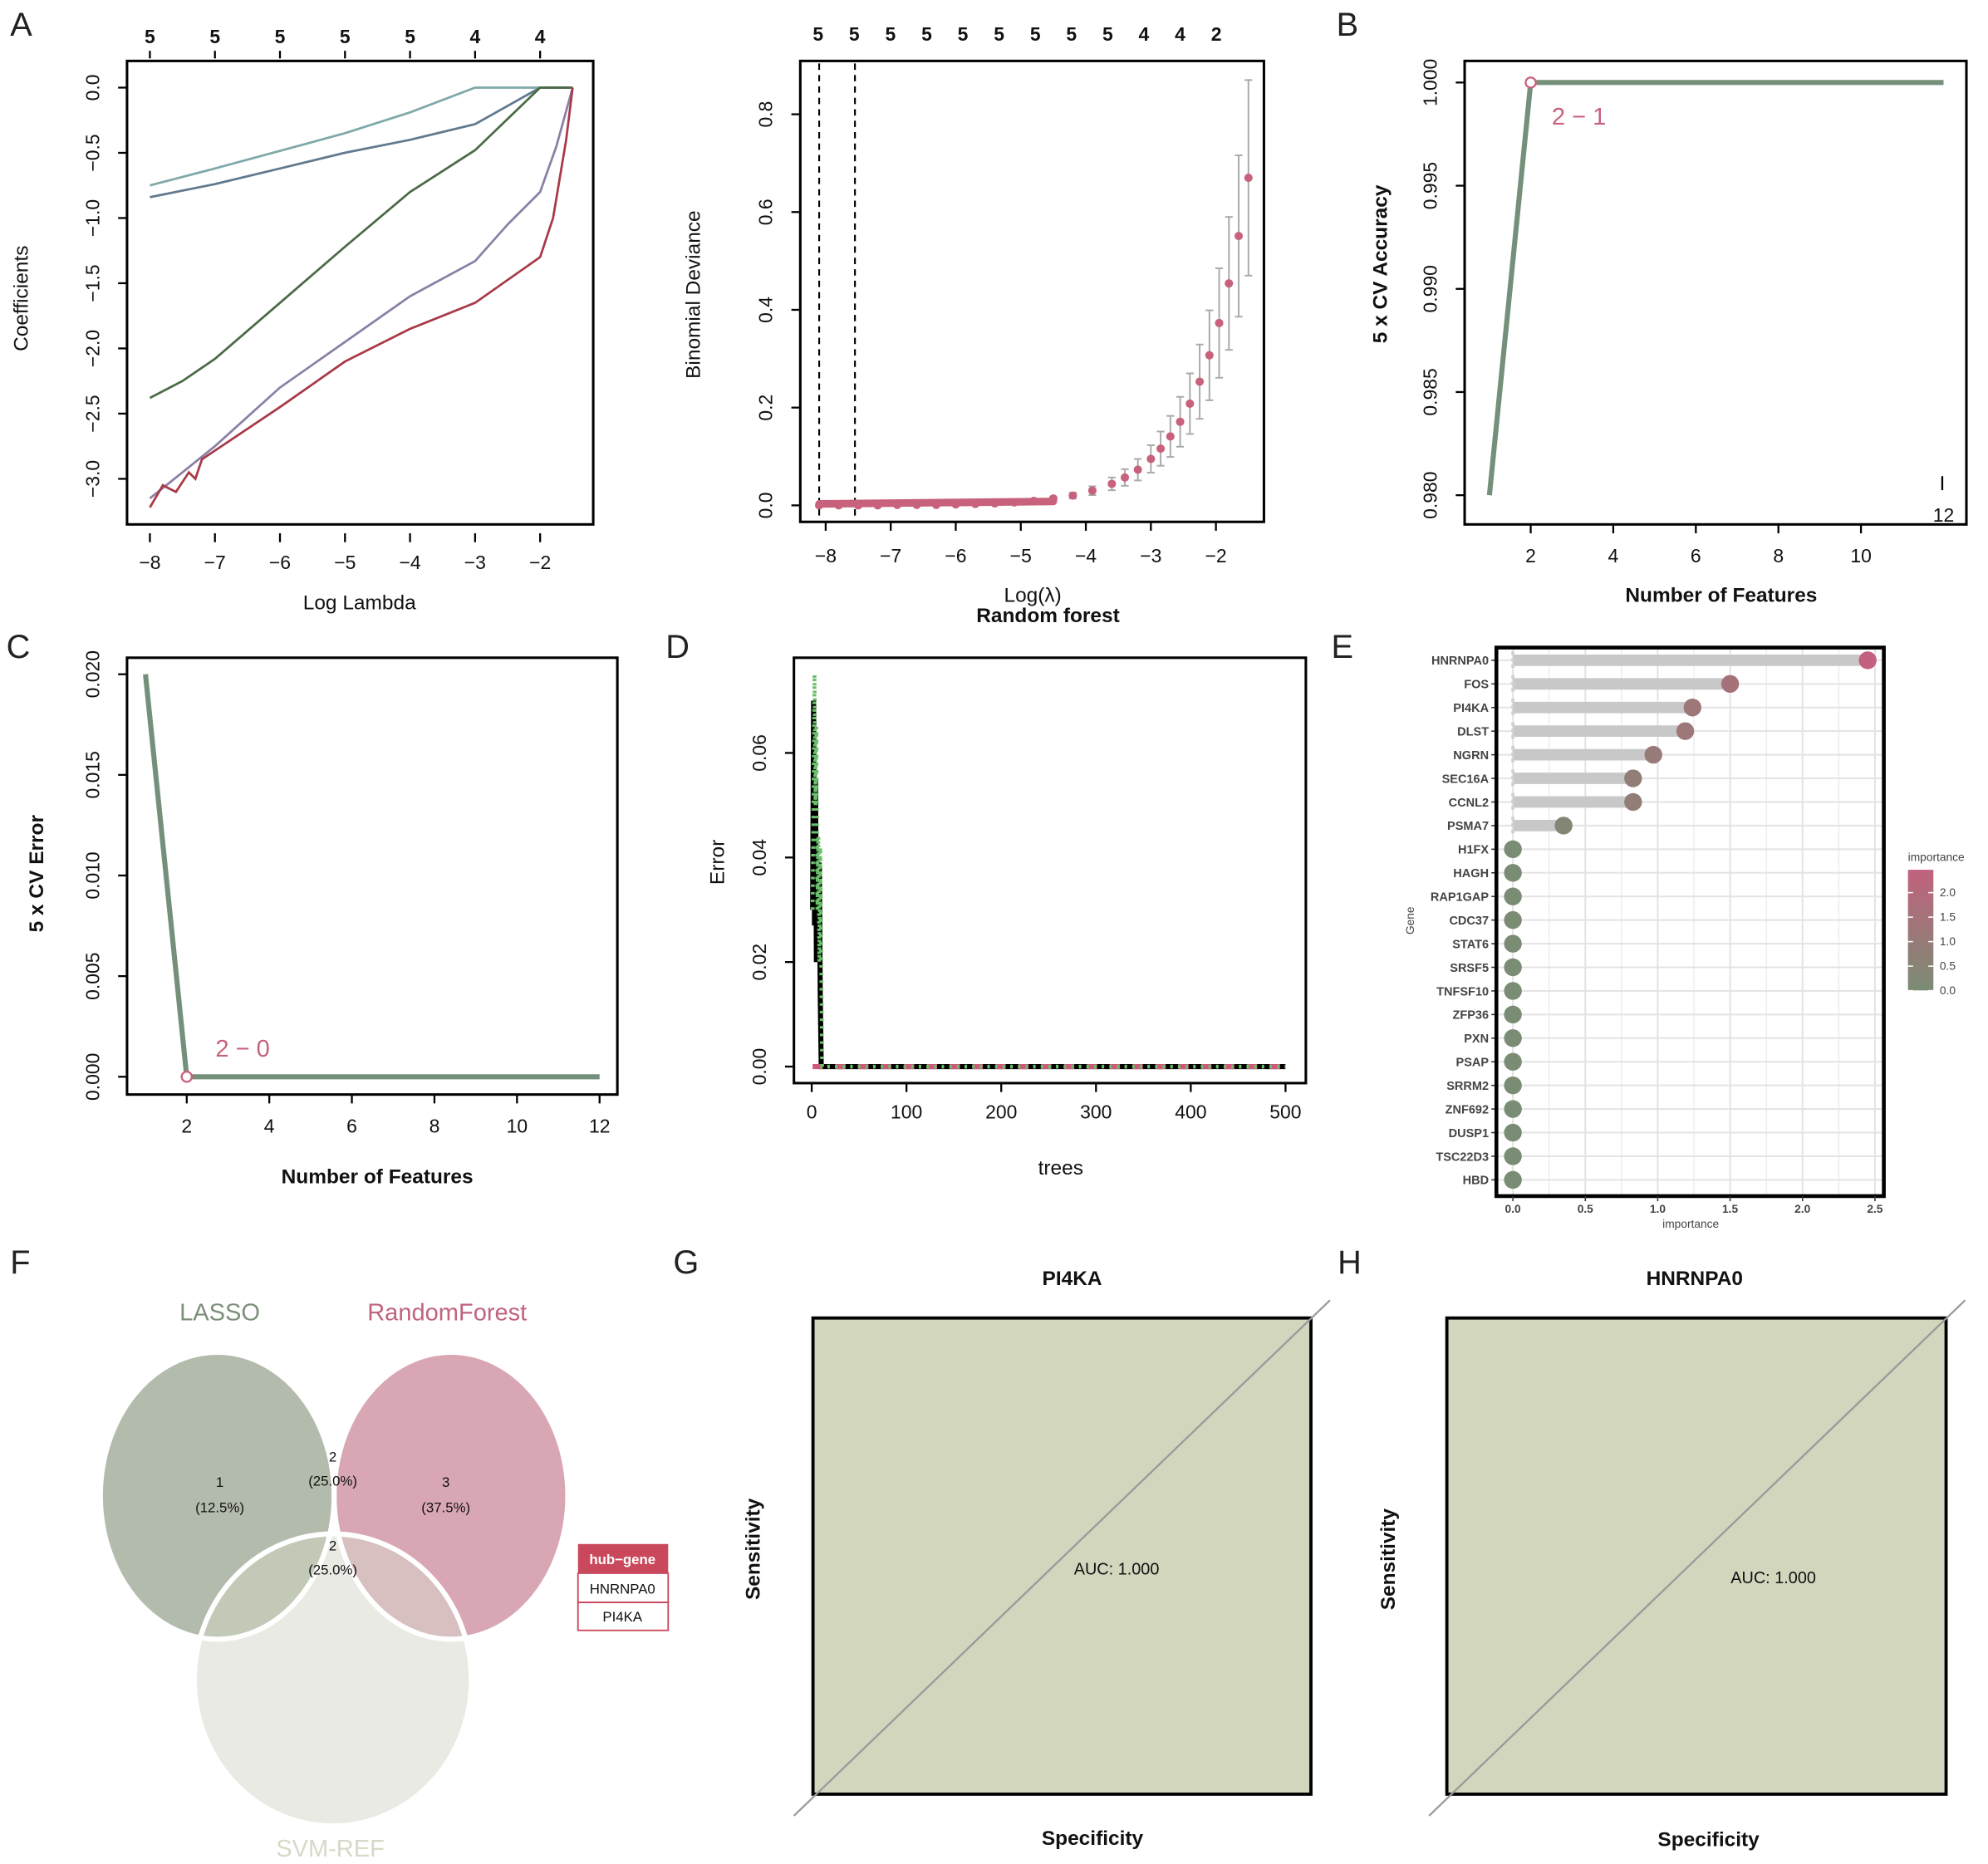  Describe the element at coordinates (446, 1508) in the screenshot. I see `venn-percent: (37.5%)` at that location.